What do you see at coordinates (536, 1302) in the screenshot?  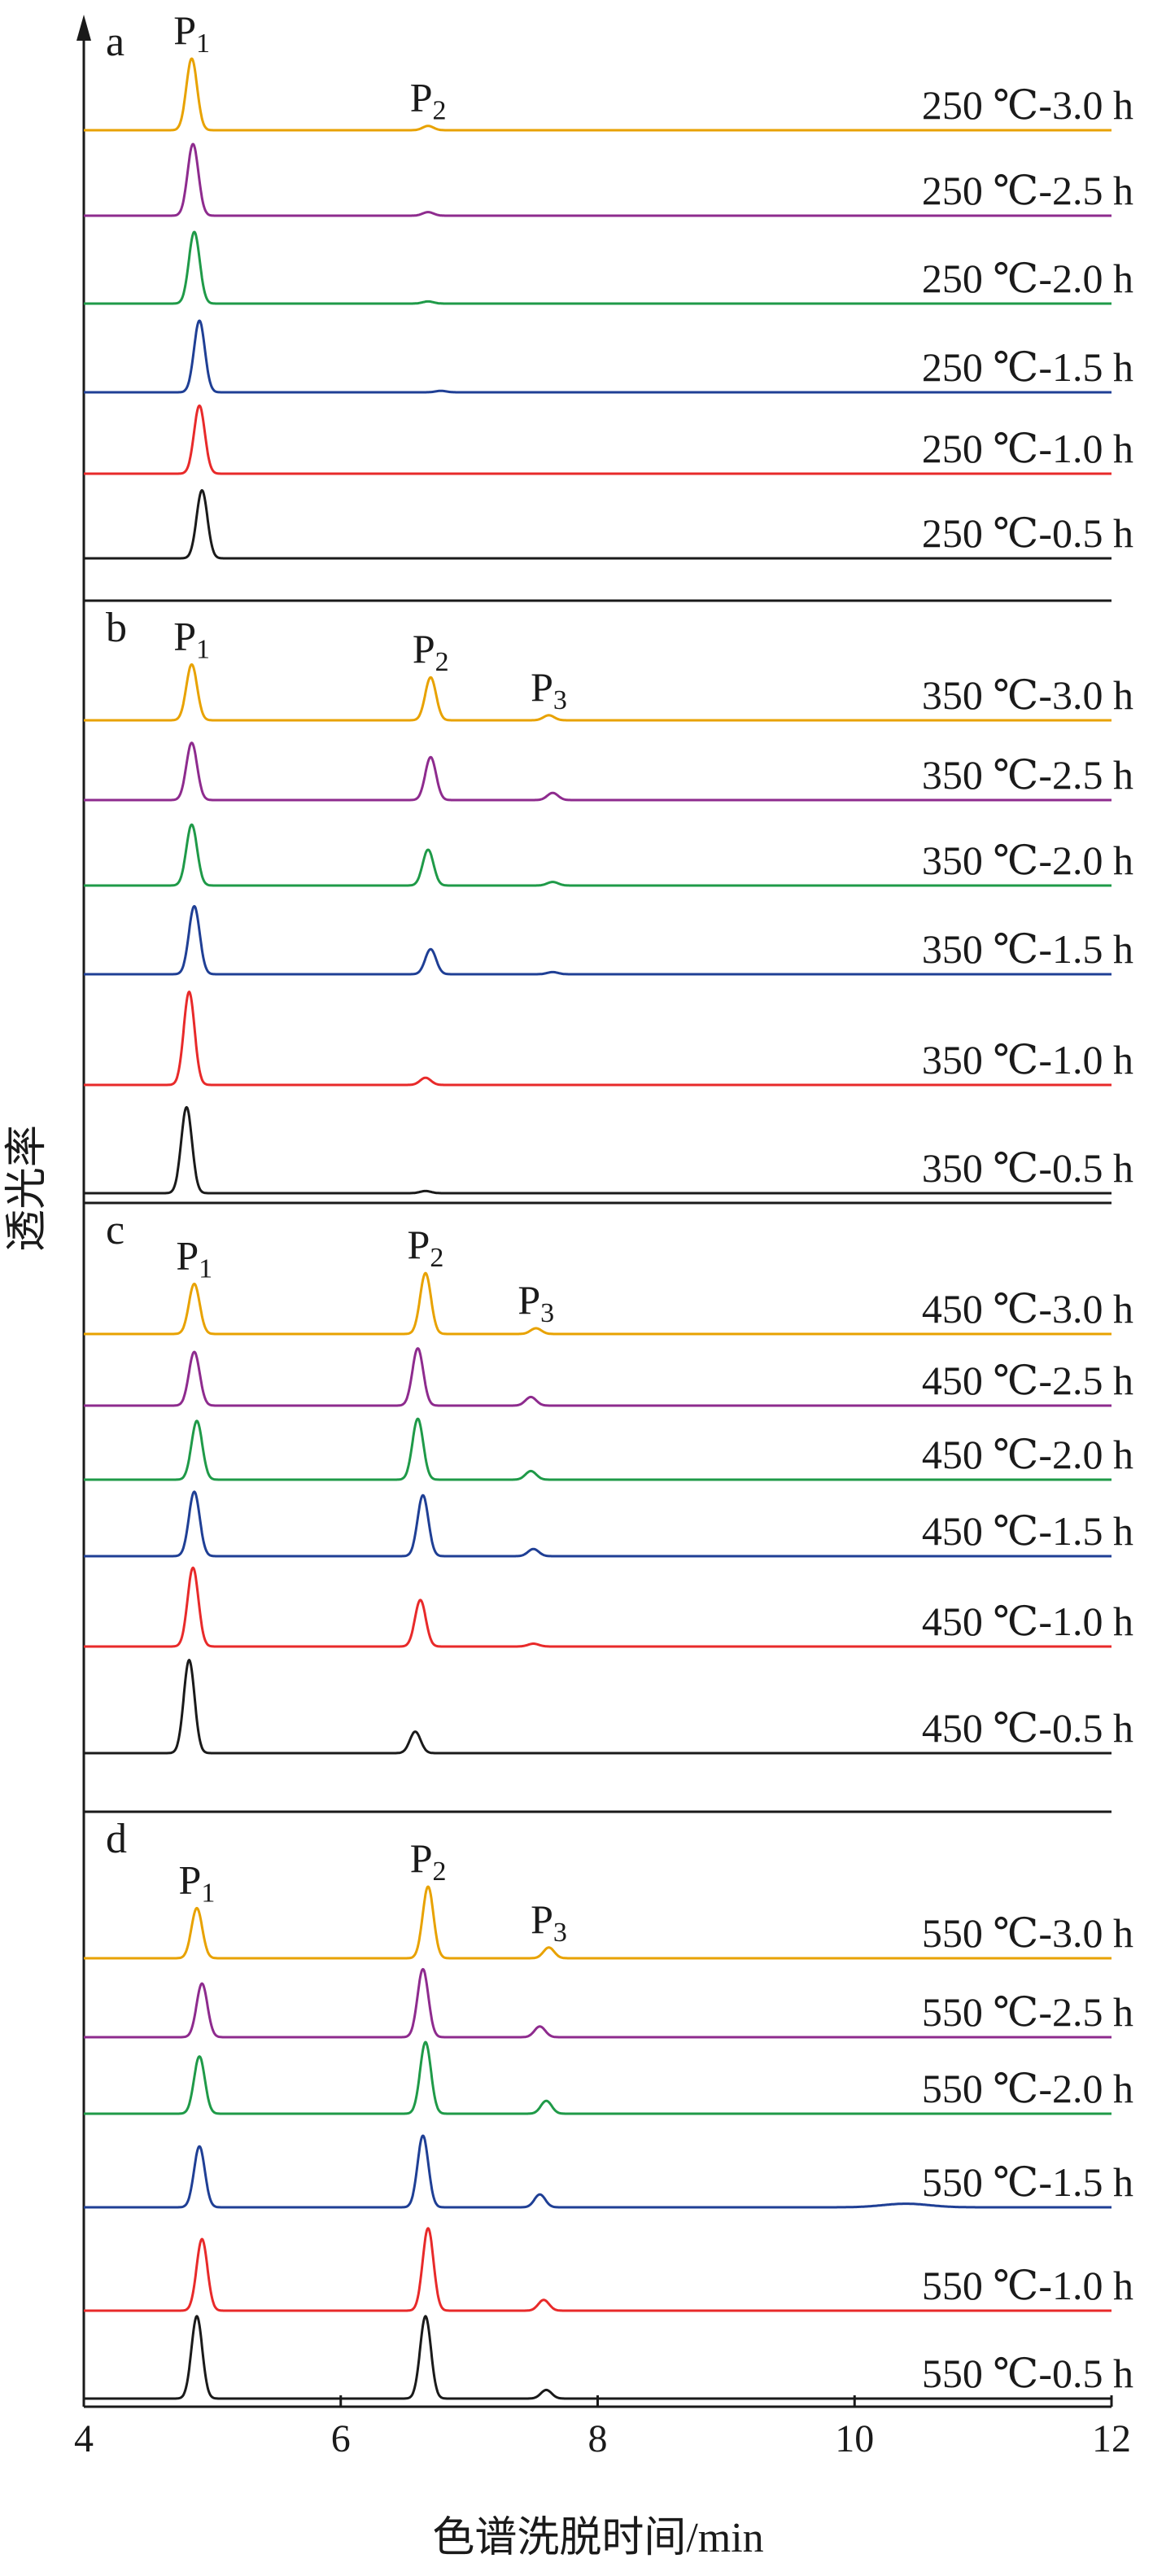 I see `peak-label-c-P3: P3` at bounding box center [536, 1302].